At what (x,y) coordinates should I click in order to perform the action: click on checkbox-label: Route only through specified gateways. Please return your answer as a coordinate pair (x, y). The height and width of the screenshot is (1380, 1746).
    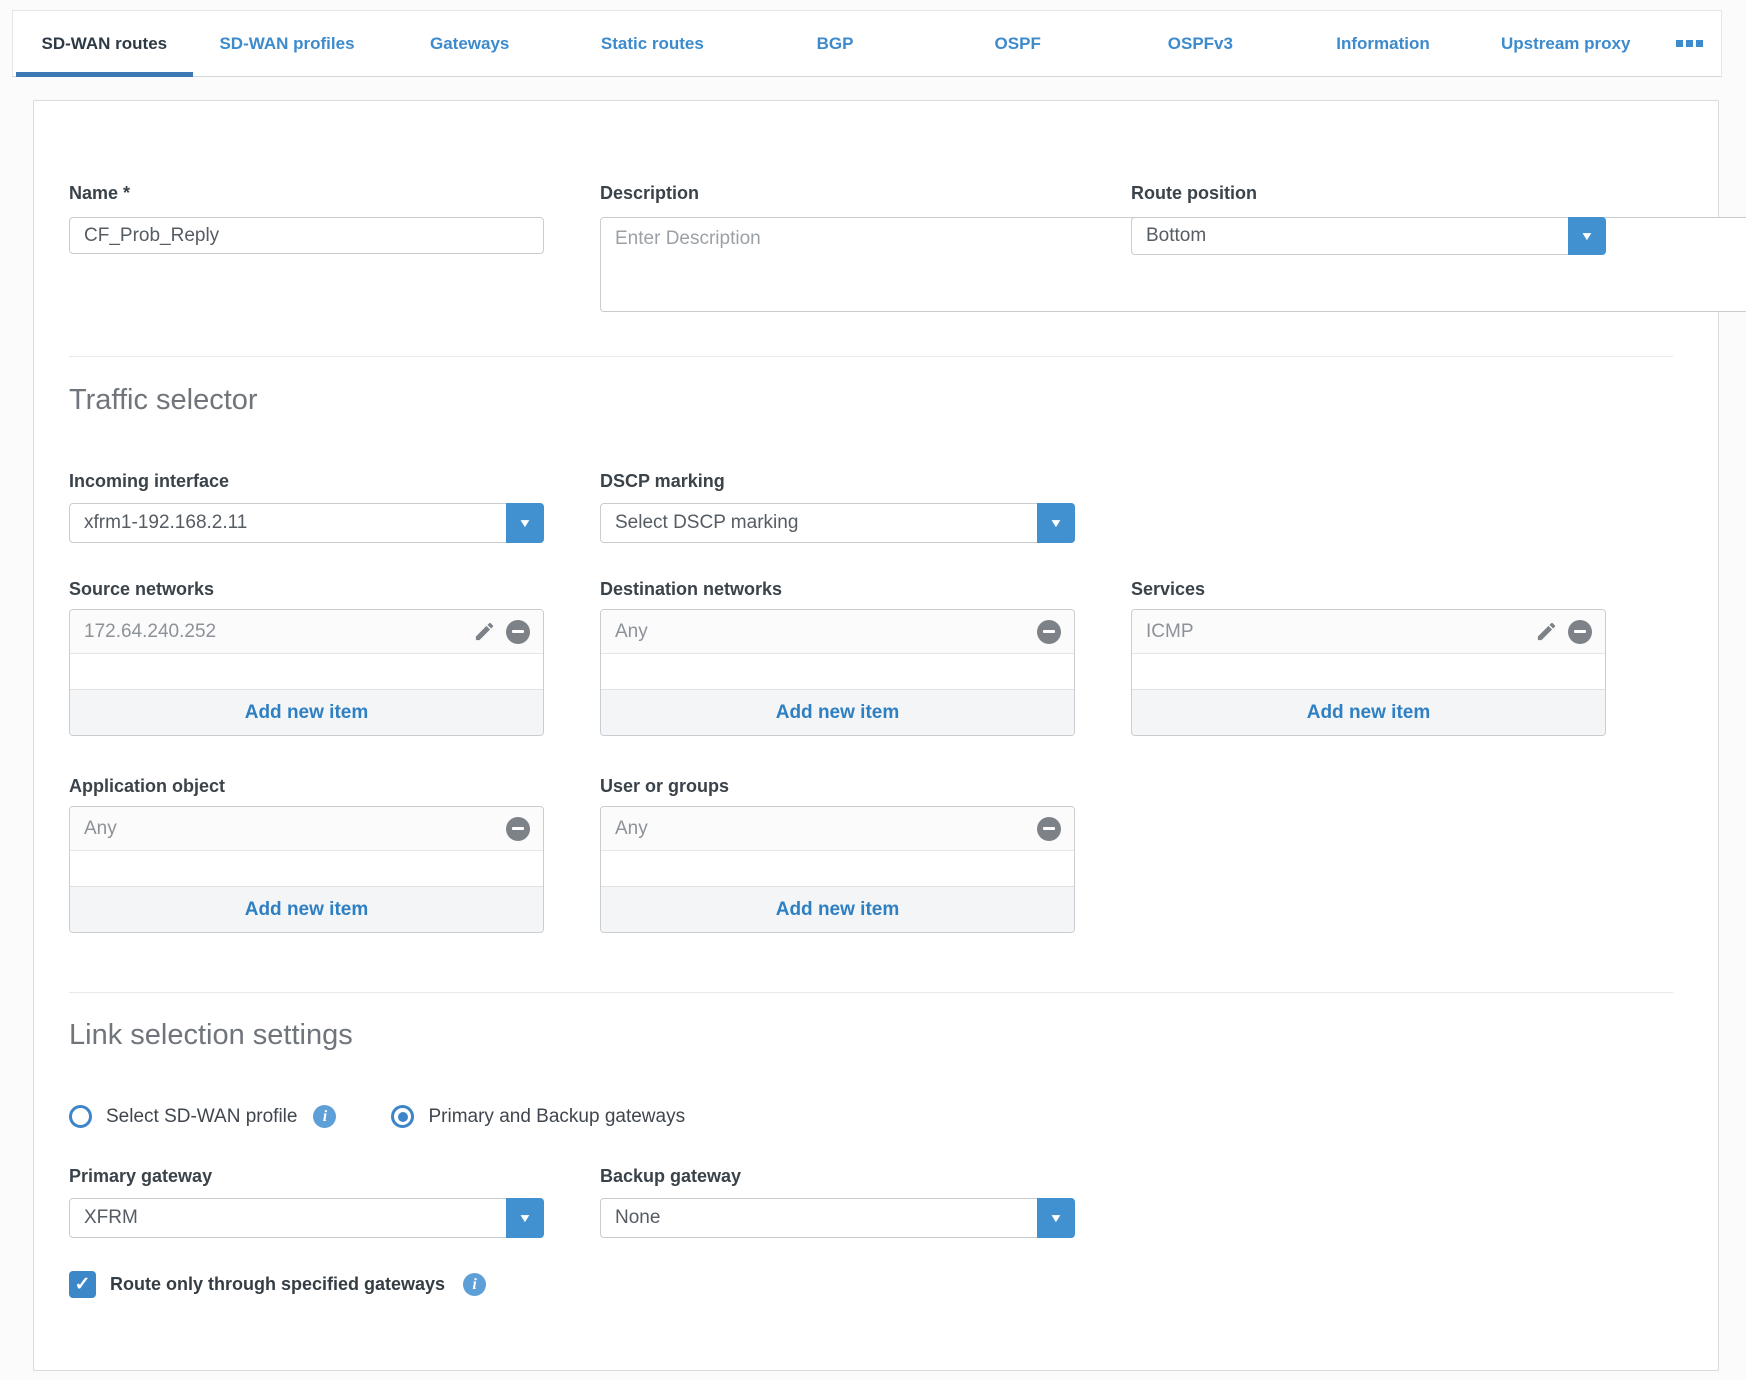
    Looking at the image, I should click on (278, 1284).